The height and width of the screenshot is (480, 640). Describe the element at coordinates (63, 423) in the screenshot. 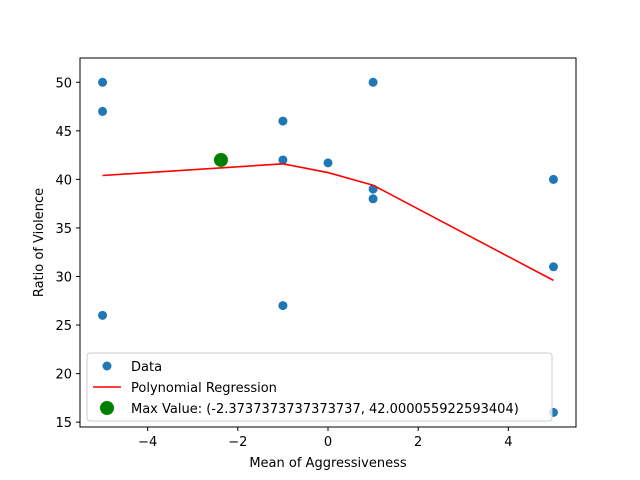

I see `y-tick-label: 15` at that location.